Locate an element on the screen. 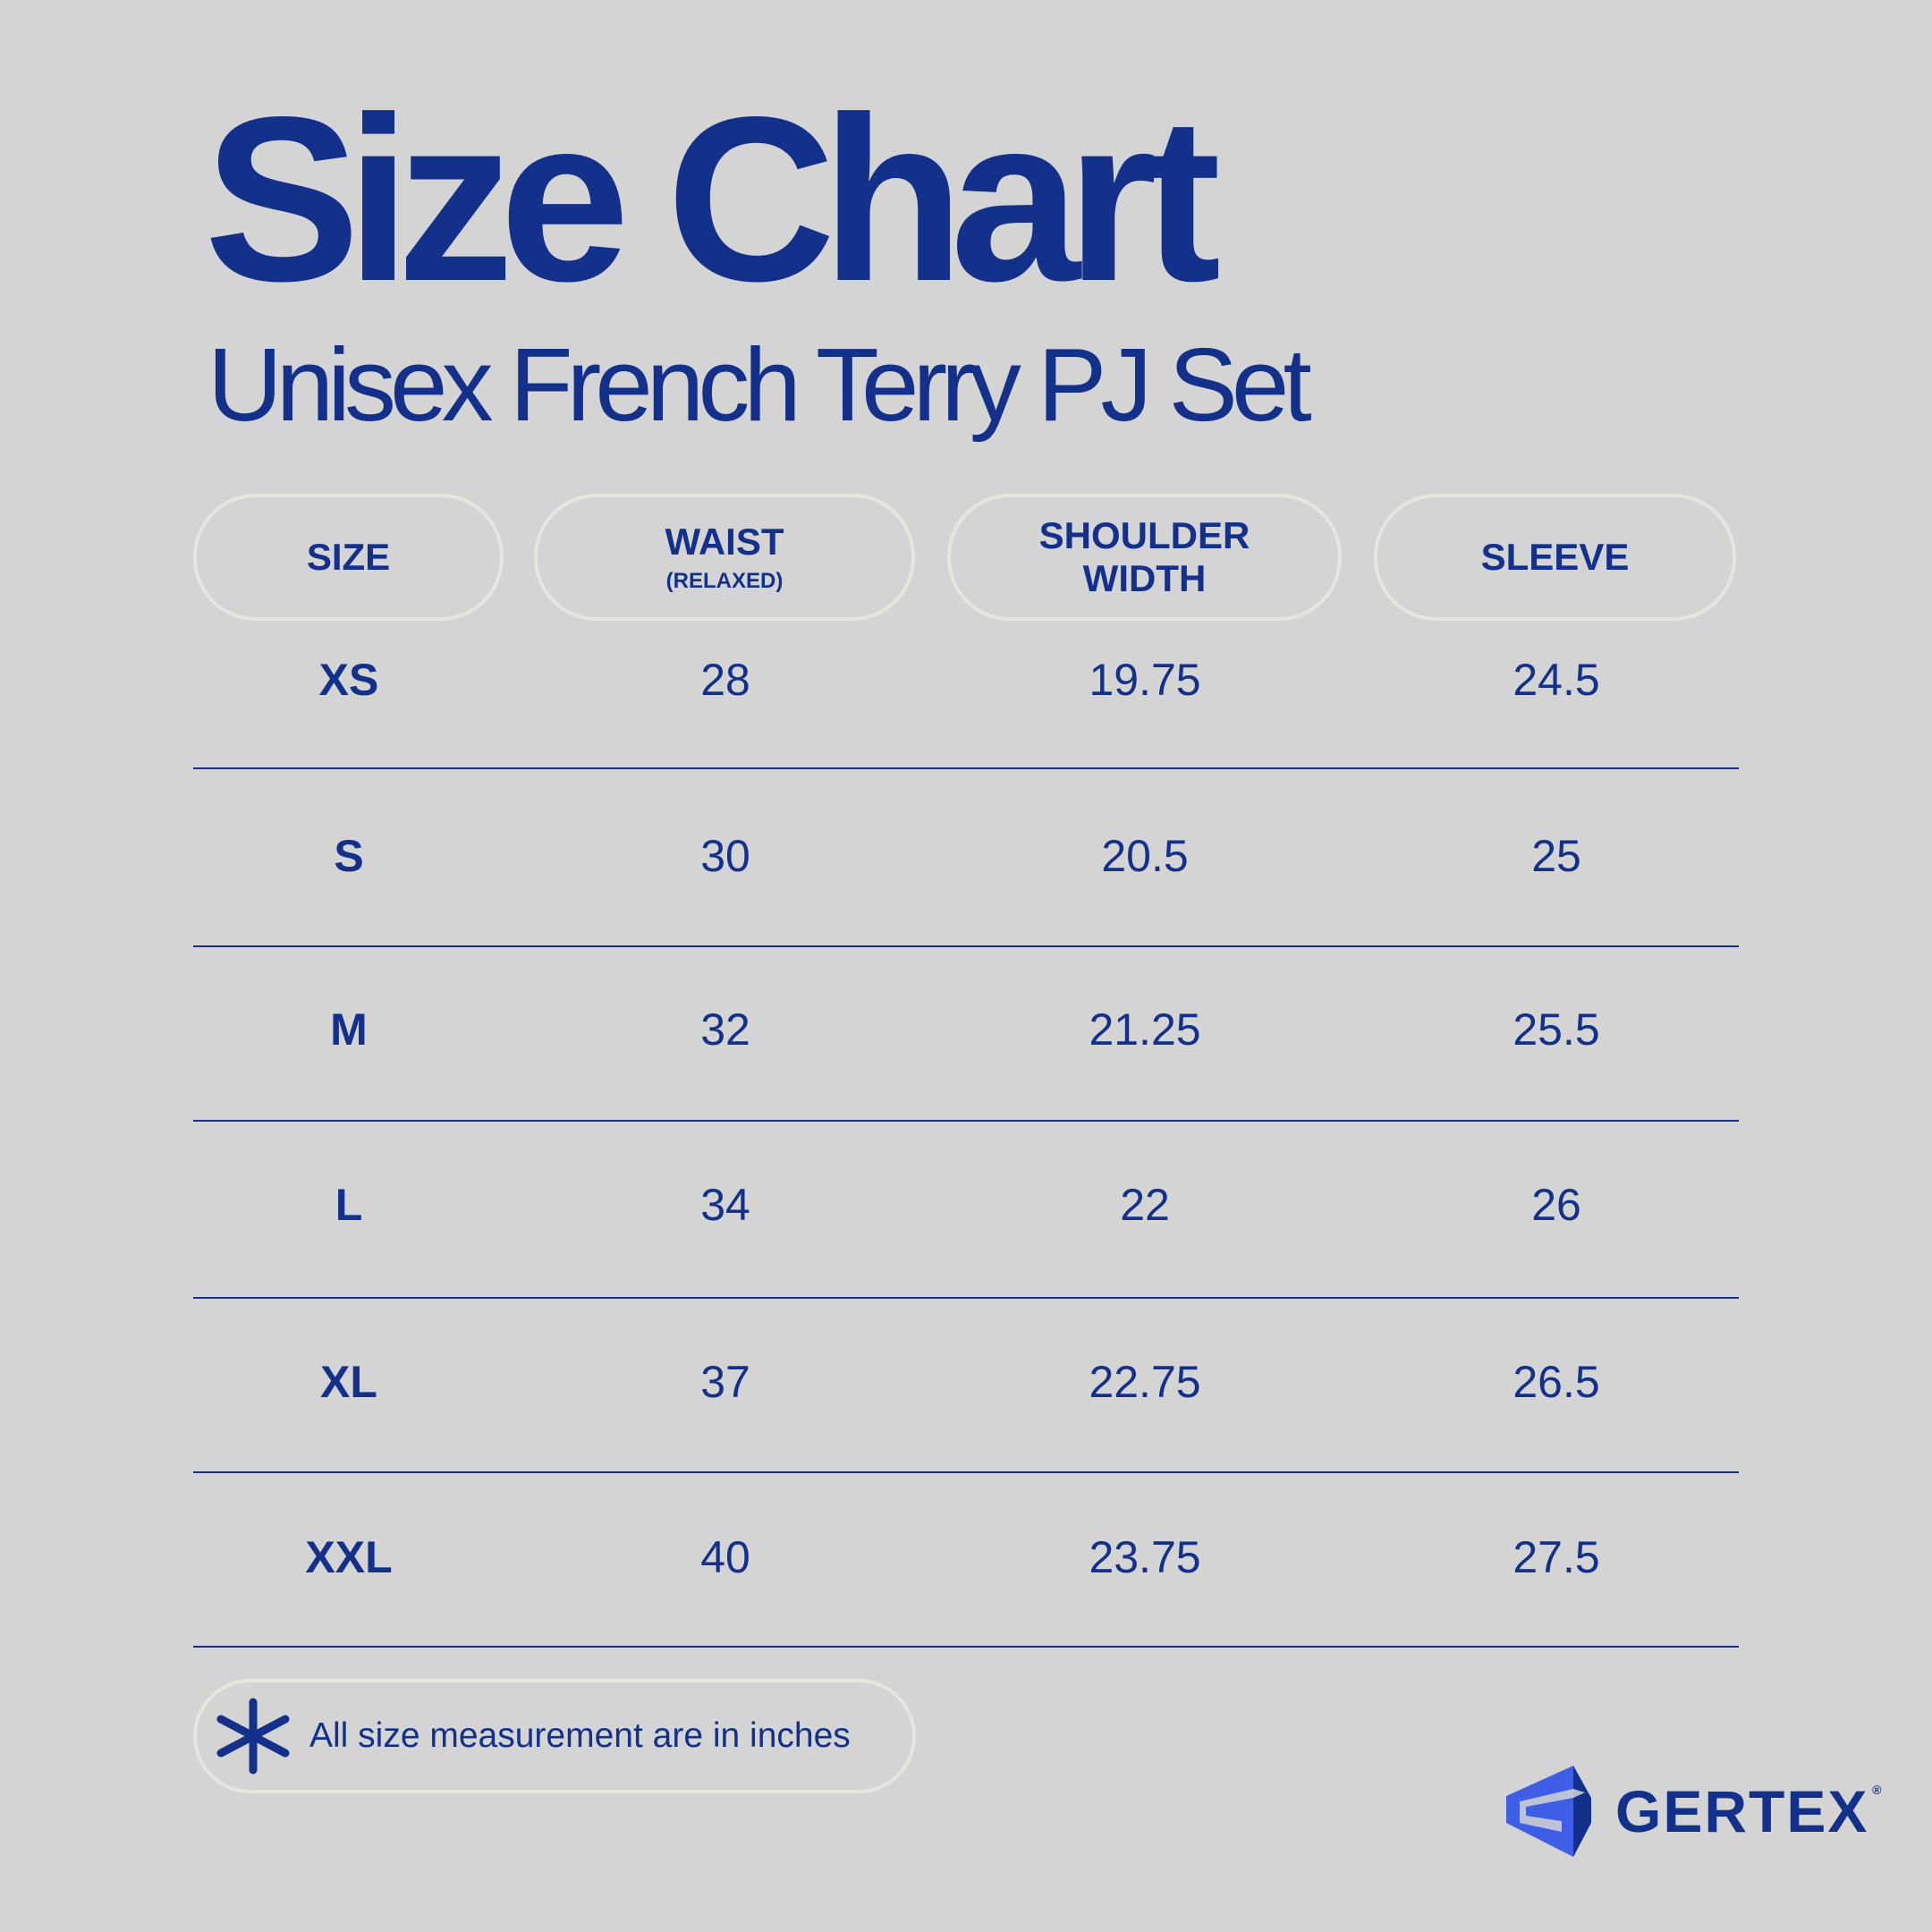 The image size is (1932, 1932). cell-sleeve: 26 is located at coordinates (1556, 1205).